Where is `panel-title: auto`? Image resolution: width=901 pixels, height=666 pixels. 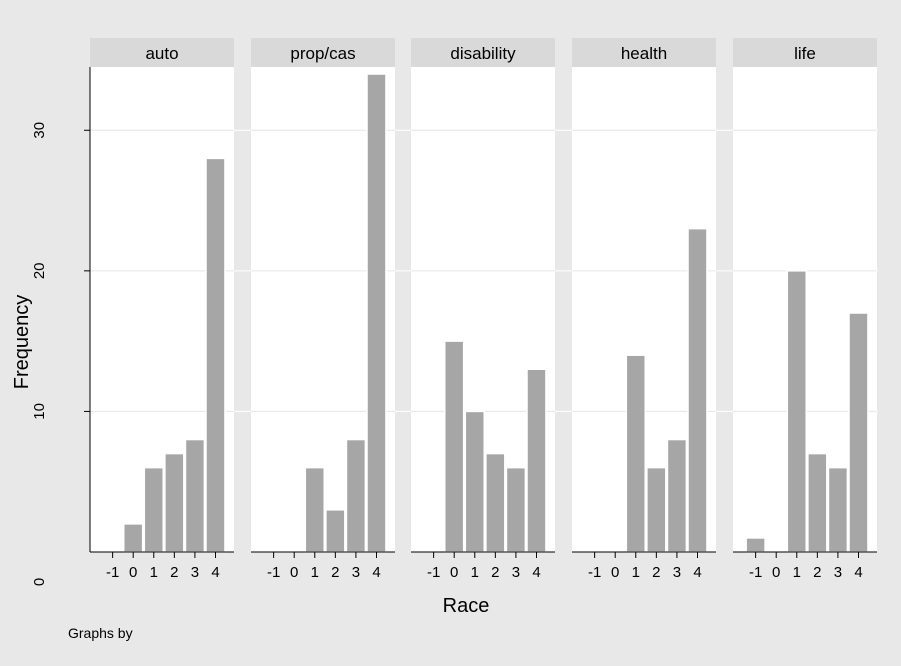
panel-title: auto is located at coordinates (161, 53).